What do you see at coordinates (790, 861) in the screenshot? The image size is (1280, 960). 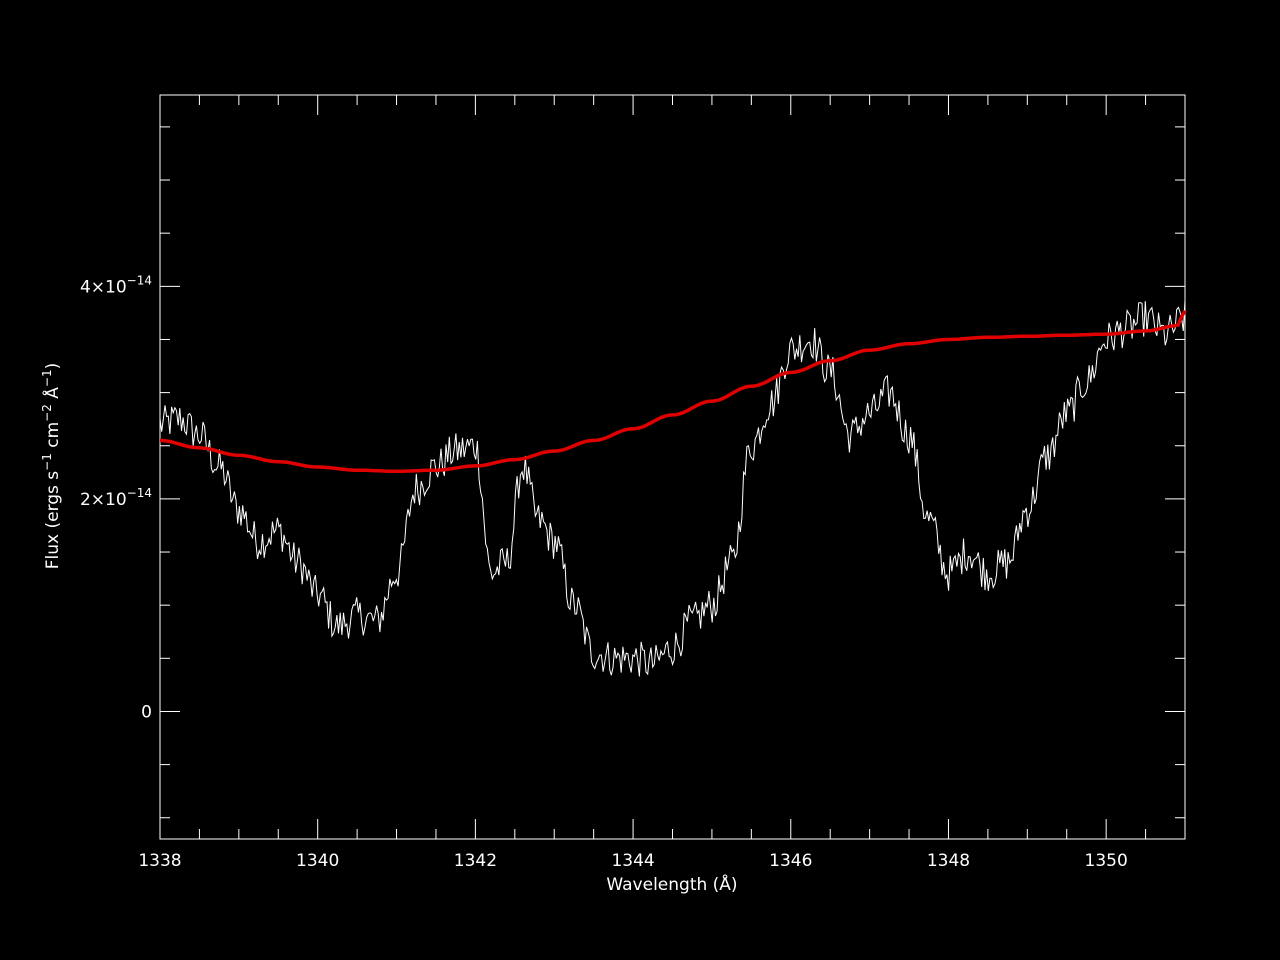 I see `x-tick-label: 1346` at bounding box center [790, 861].